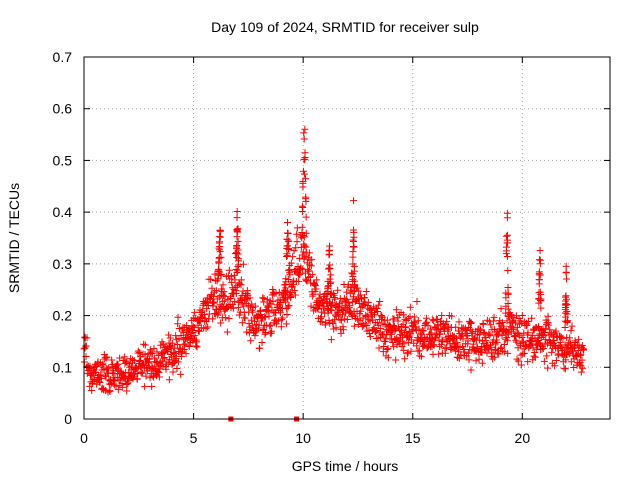 The image size is (640, 480). Describe the element at coordinates (63, 109) in the screenshot. I see `y-tick-label: 0.6` at that location.